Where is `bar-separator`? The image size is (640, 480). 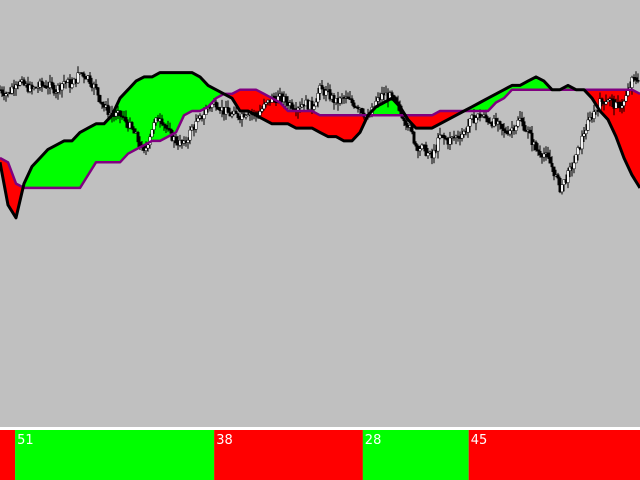
bar-separator is located at coordinates (320, 428).